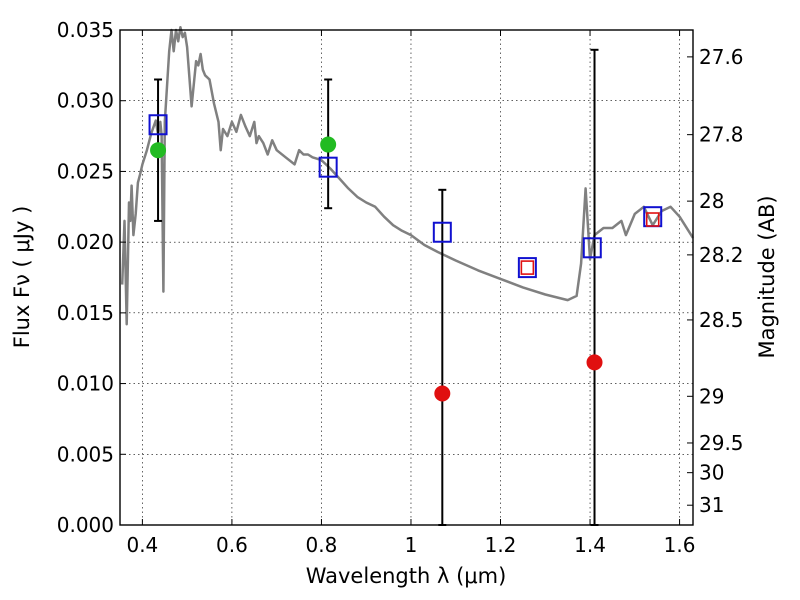 Image resolution: width=800 pixels, height=600 pixels. Describe the element at coordinates (85, 30) in the screenshot. I see `y-tick-label: 0.035` at that location.